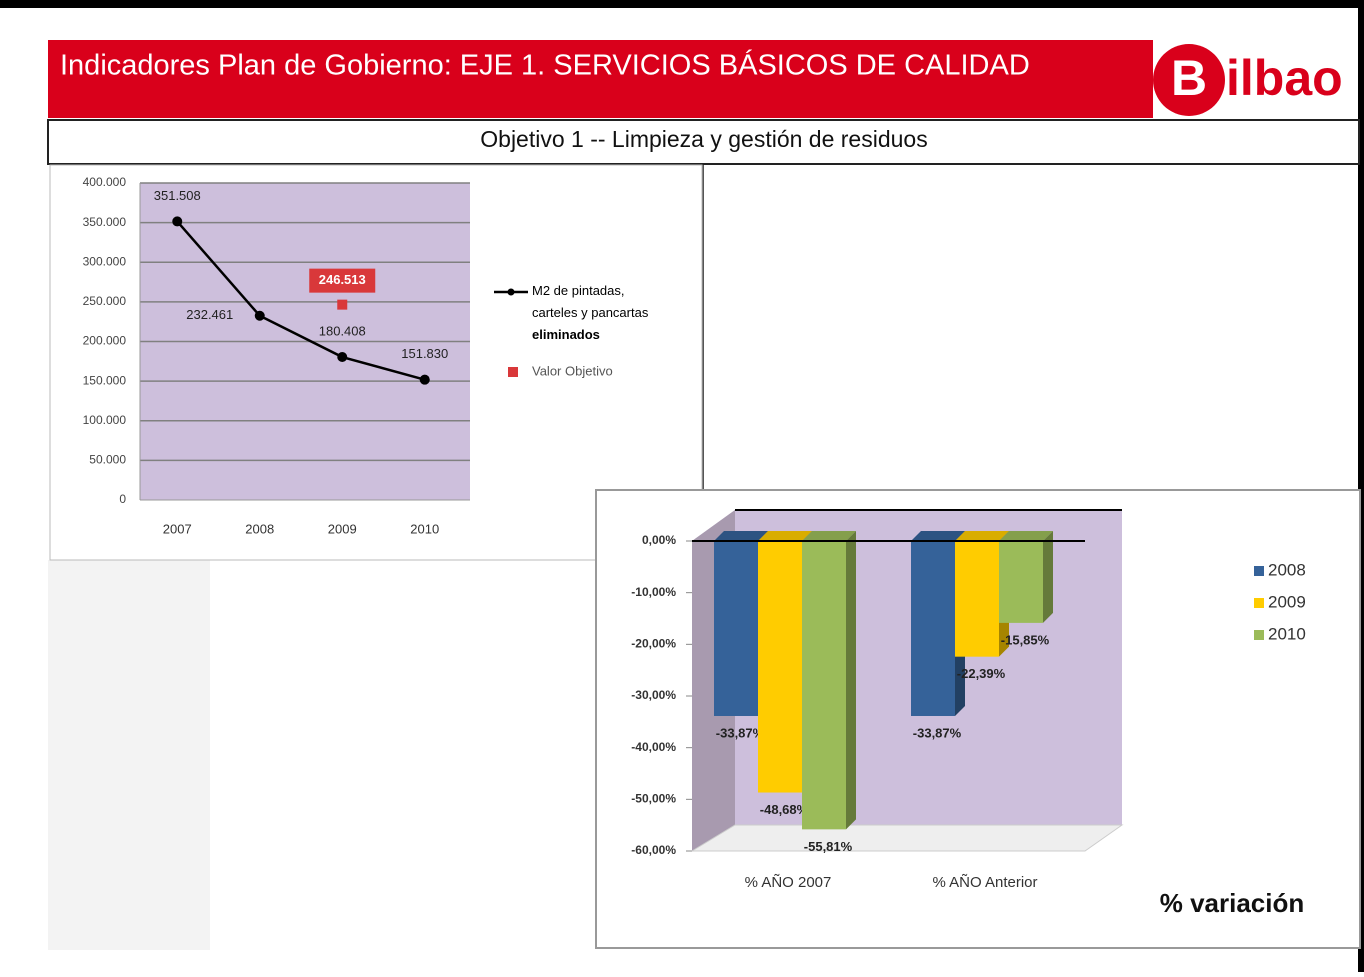  What do you see at coordinates (907, 838) in the screenshot?
I see `floor` at bounding box center [907, 838].